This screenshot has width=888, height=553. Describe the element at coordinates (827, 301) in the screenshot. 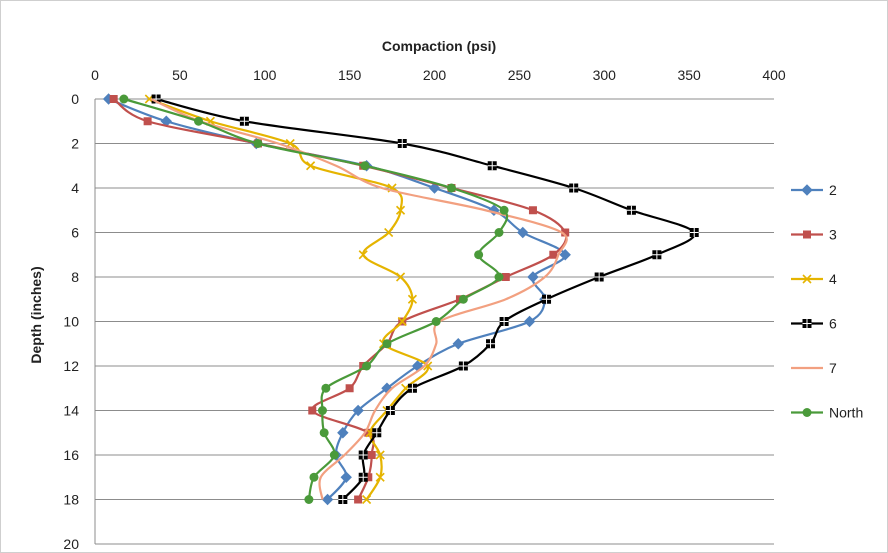

I see `legend: 2 3 4 6 7 North` at that location.